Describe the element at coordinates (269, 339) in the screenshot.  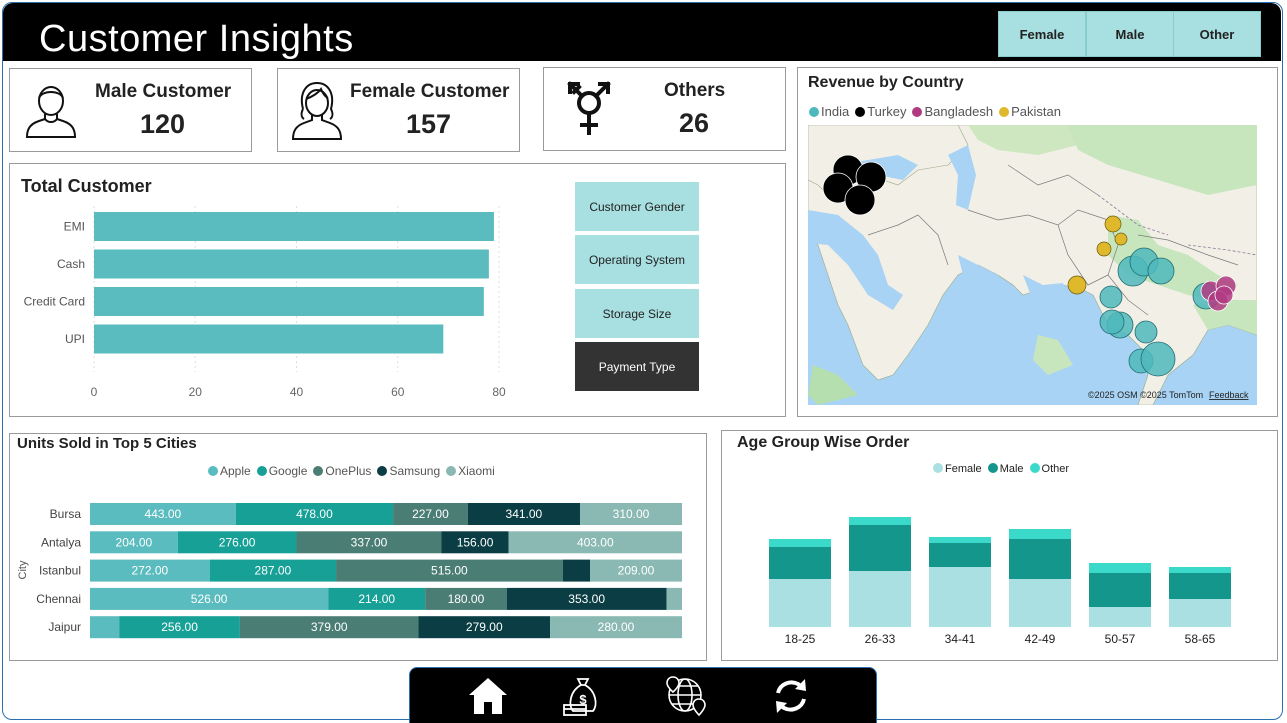
I see `bar-upi` at that location.